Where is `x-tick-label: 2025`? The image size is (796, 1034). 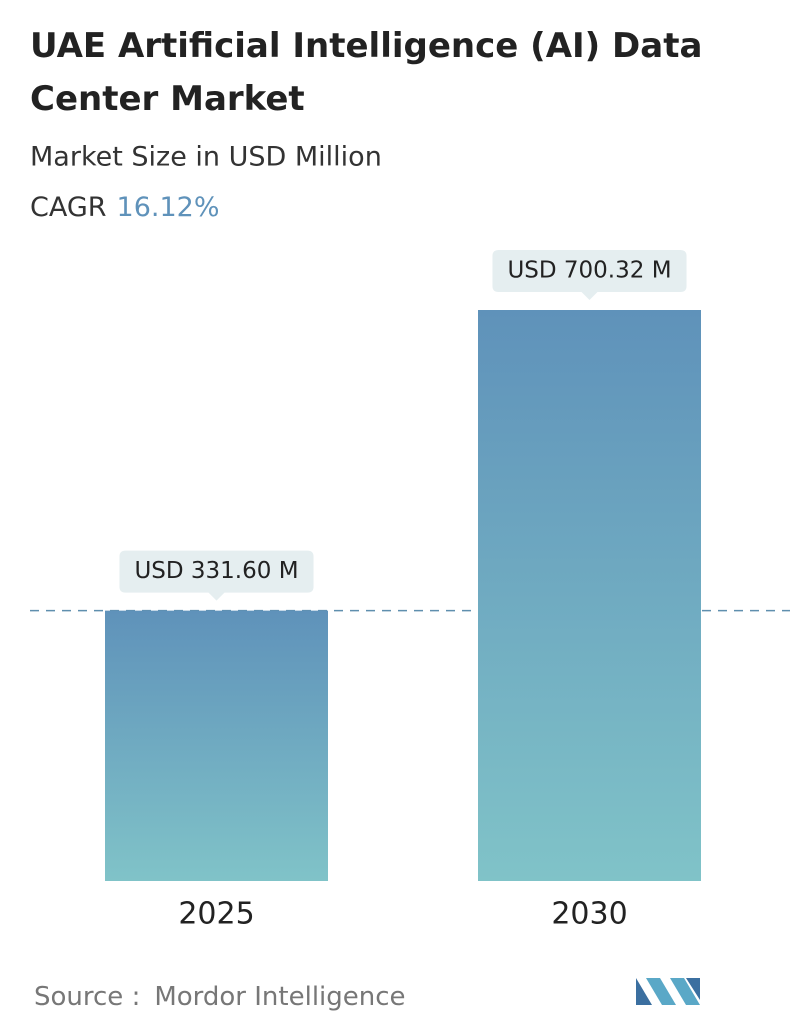
x-tick-label: 2025 is located at coordinates (216, 914).